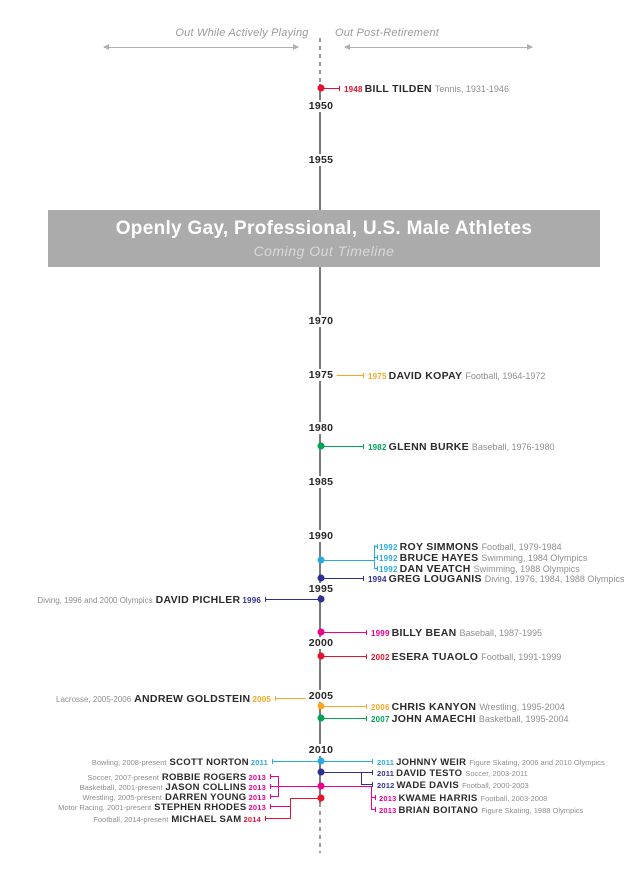  Describe the element at coordinates (321, 696) in the screenshot. I see `axis-year-2005: 2005` at that location.